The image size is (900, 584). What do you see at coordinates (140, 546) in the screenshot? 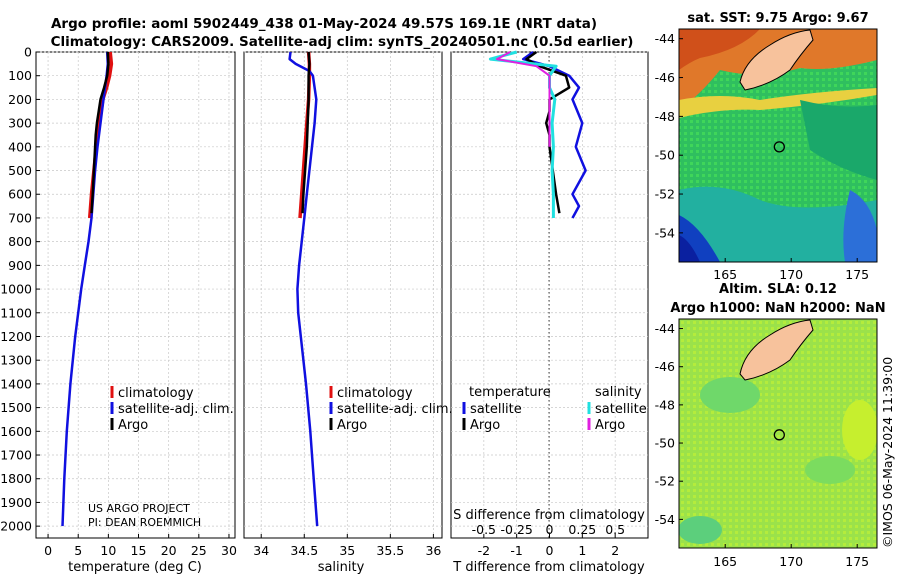
I see `temperature-x-ticks: 0 5 10 15 20 25 30` at bounding box center [140, 546].